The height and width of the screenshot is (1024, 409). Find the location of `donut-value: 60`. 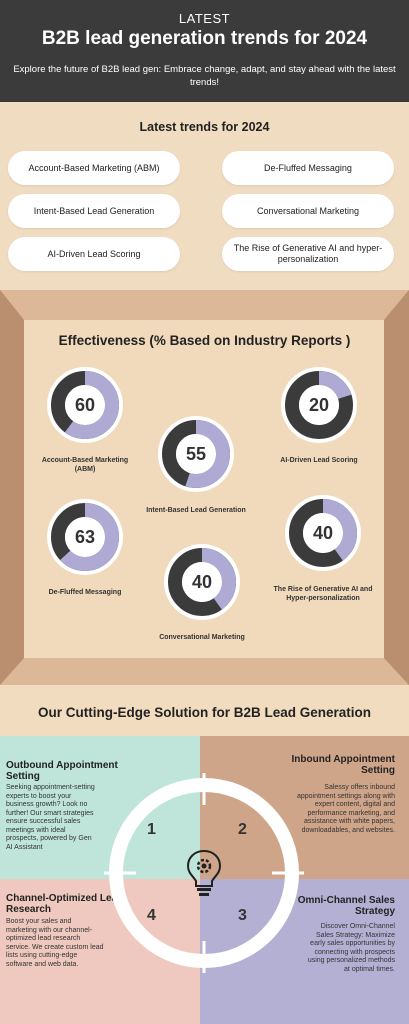

donut-value: 60 is located at coordinates (85, 404).